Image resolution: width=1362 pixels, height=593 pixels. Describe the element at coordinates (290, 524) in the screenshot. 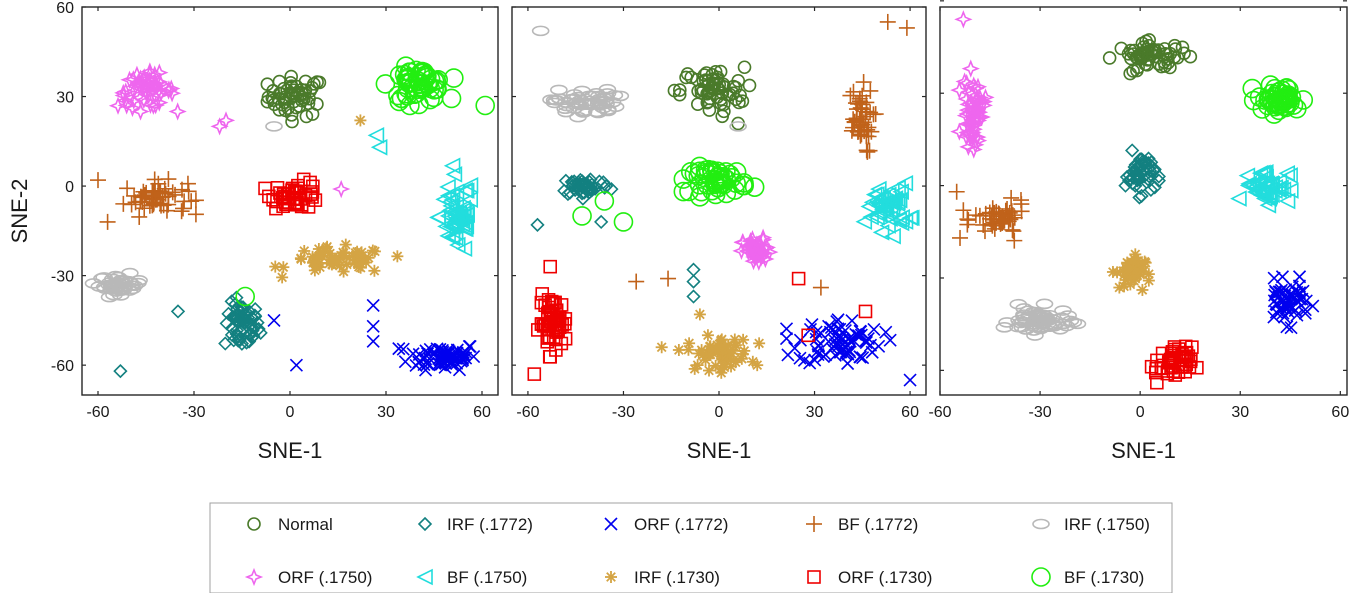

I see `legend-item-normal: Normal` at that location.